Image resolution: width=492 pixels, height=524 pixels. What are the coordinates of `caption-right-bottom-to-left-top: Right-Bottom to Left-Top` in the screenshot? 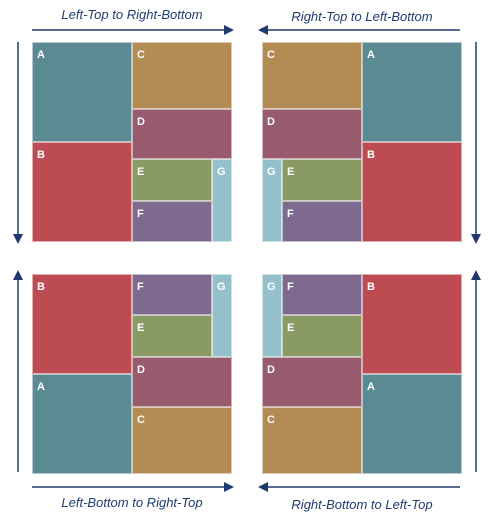 It's located at (362, 504).